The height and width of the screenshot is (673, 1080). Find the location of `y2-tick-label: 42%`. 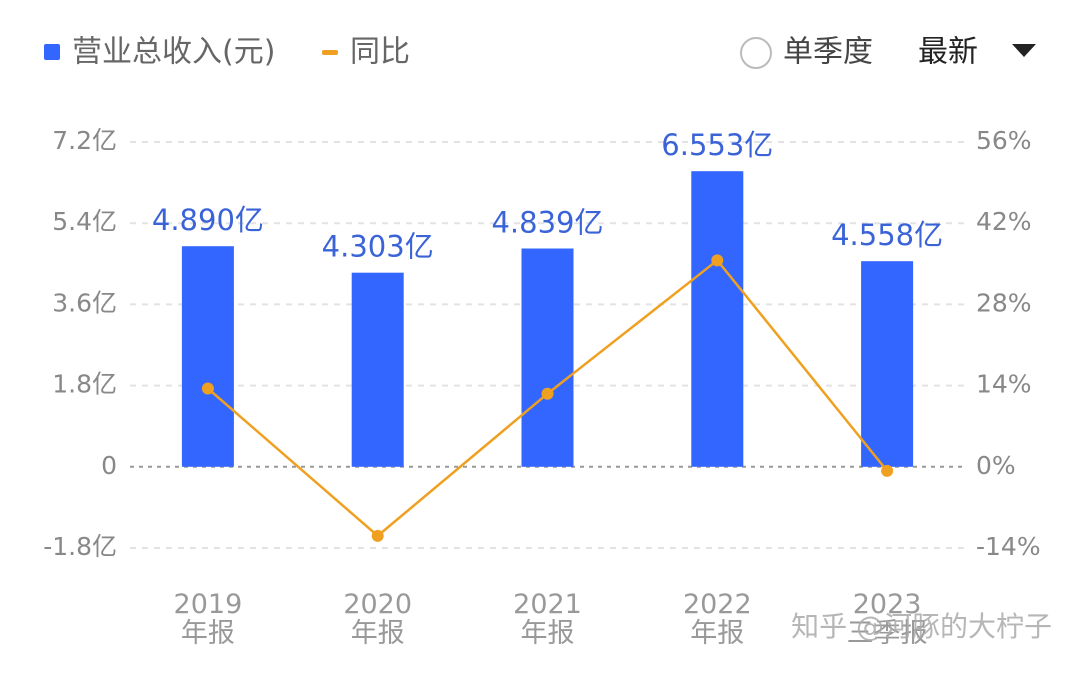

y2-tick-label: 42% is located at coordinates (1004, 221).